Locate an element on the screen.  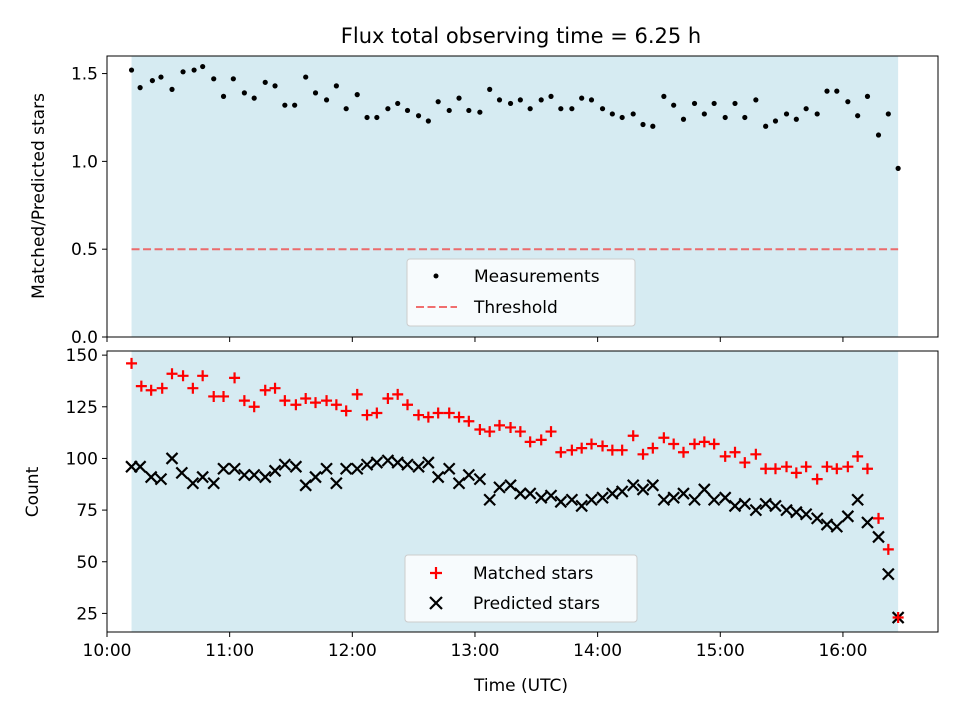
time-xtick-label: 12:00 is located at coordinates (352, 651).